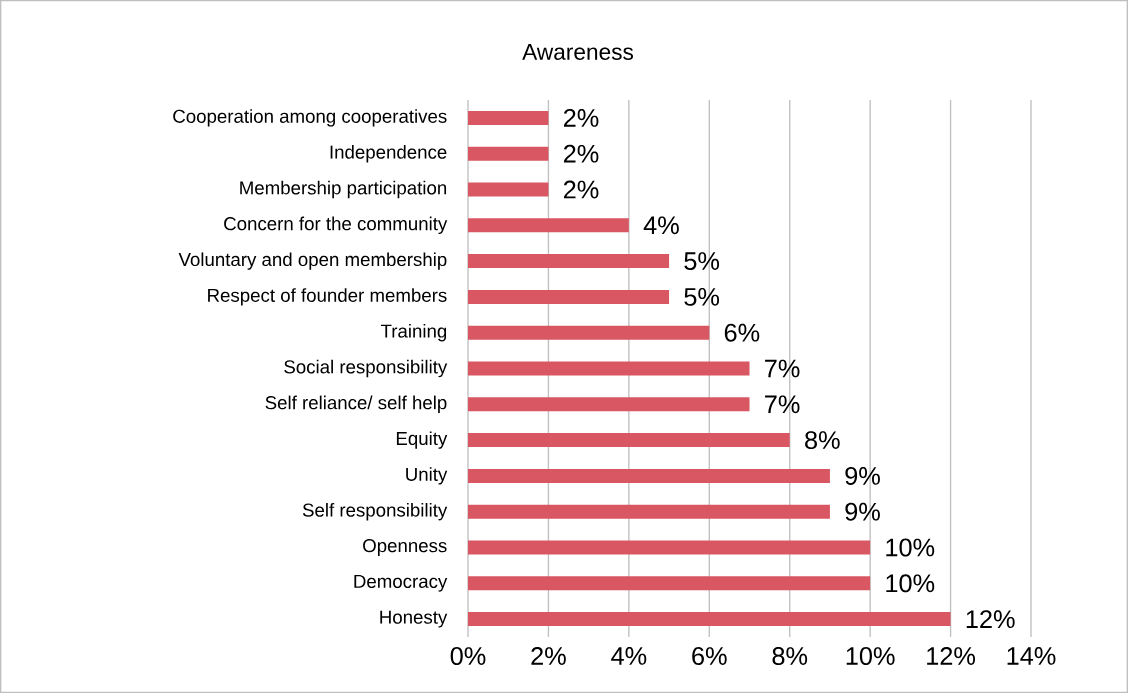 This screenshot has height=693, width=1128. Describe the element at coordinates (414, 619) in the screenshot. I see `y-tick-label: Honesty` at that location.